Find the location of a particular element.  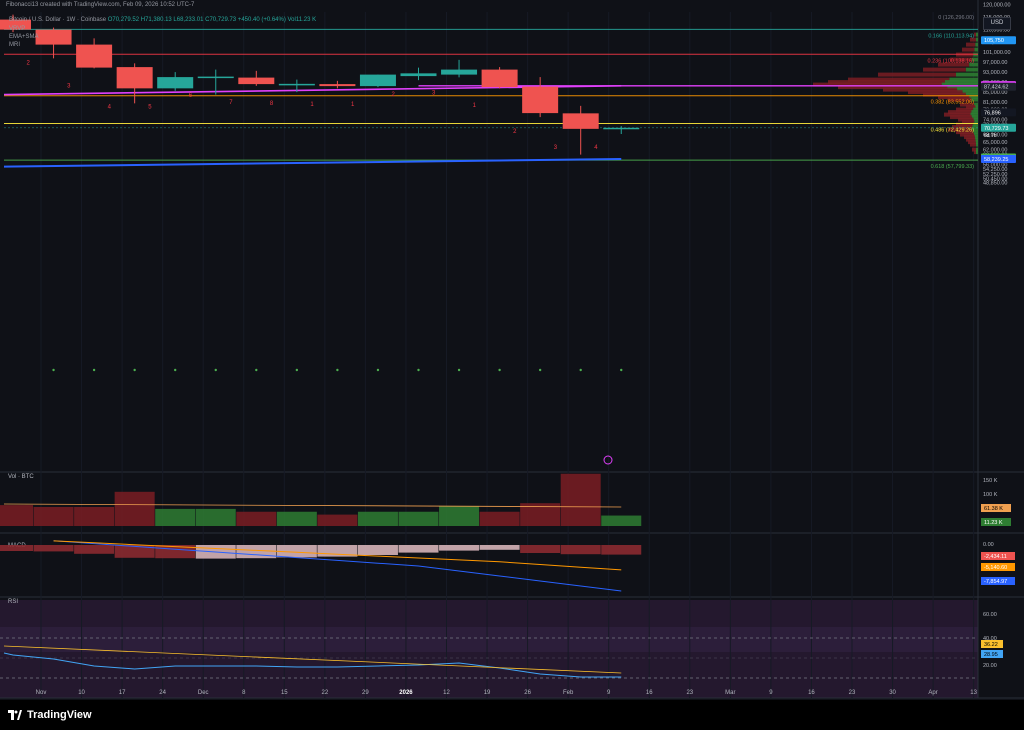

sma-line is located at coordinates (312, 163).